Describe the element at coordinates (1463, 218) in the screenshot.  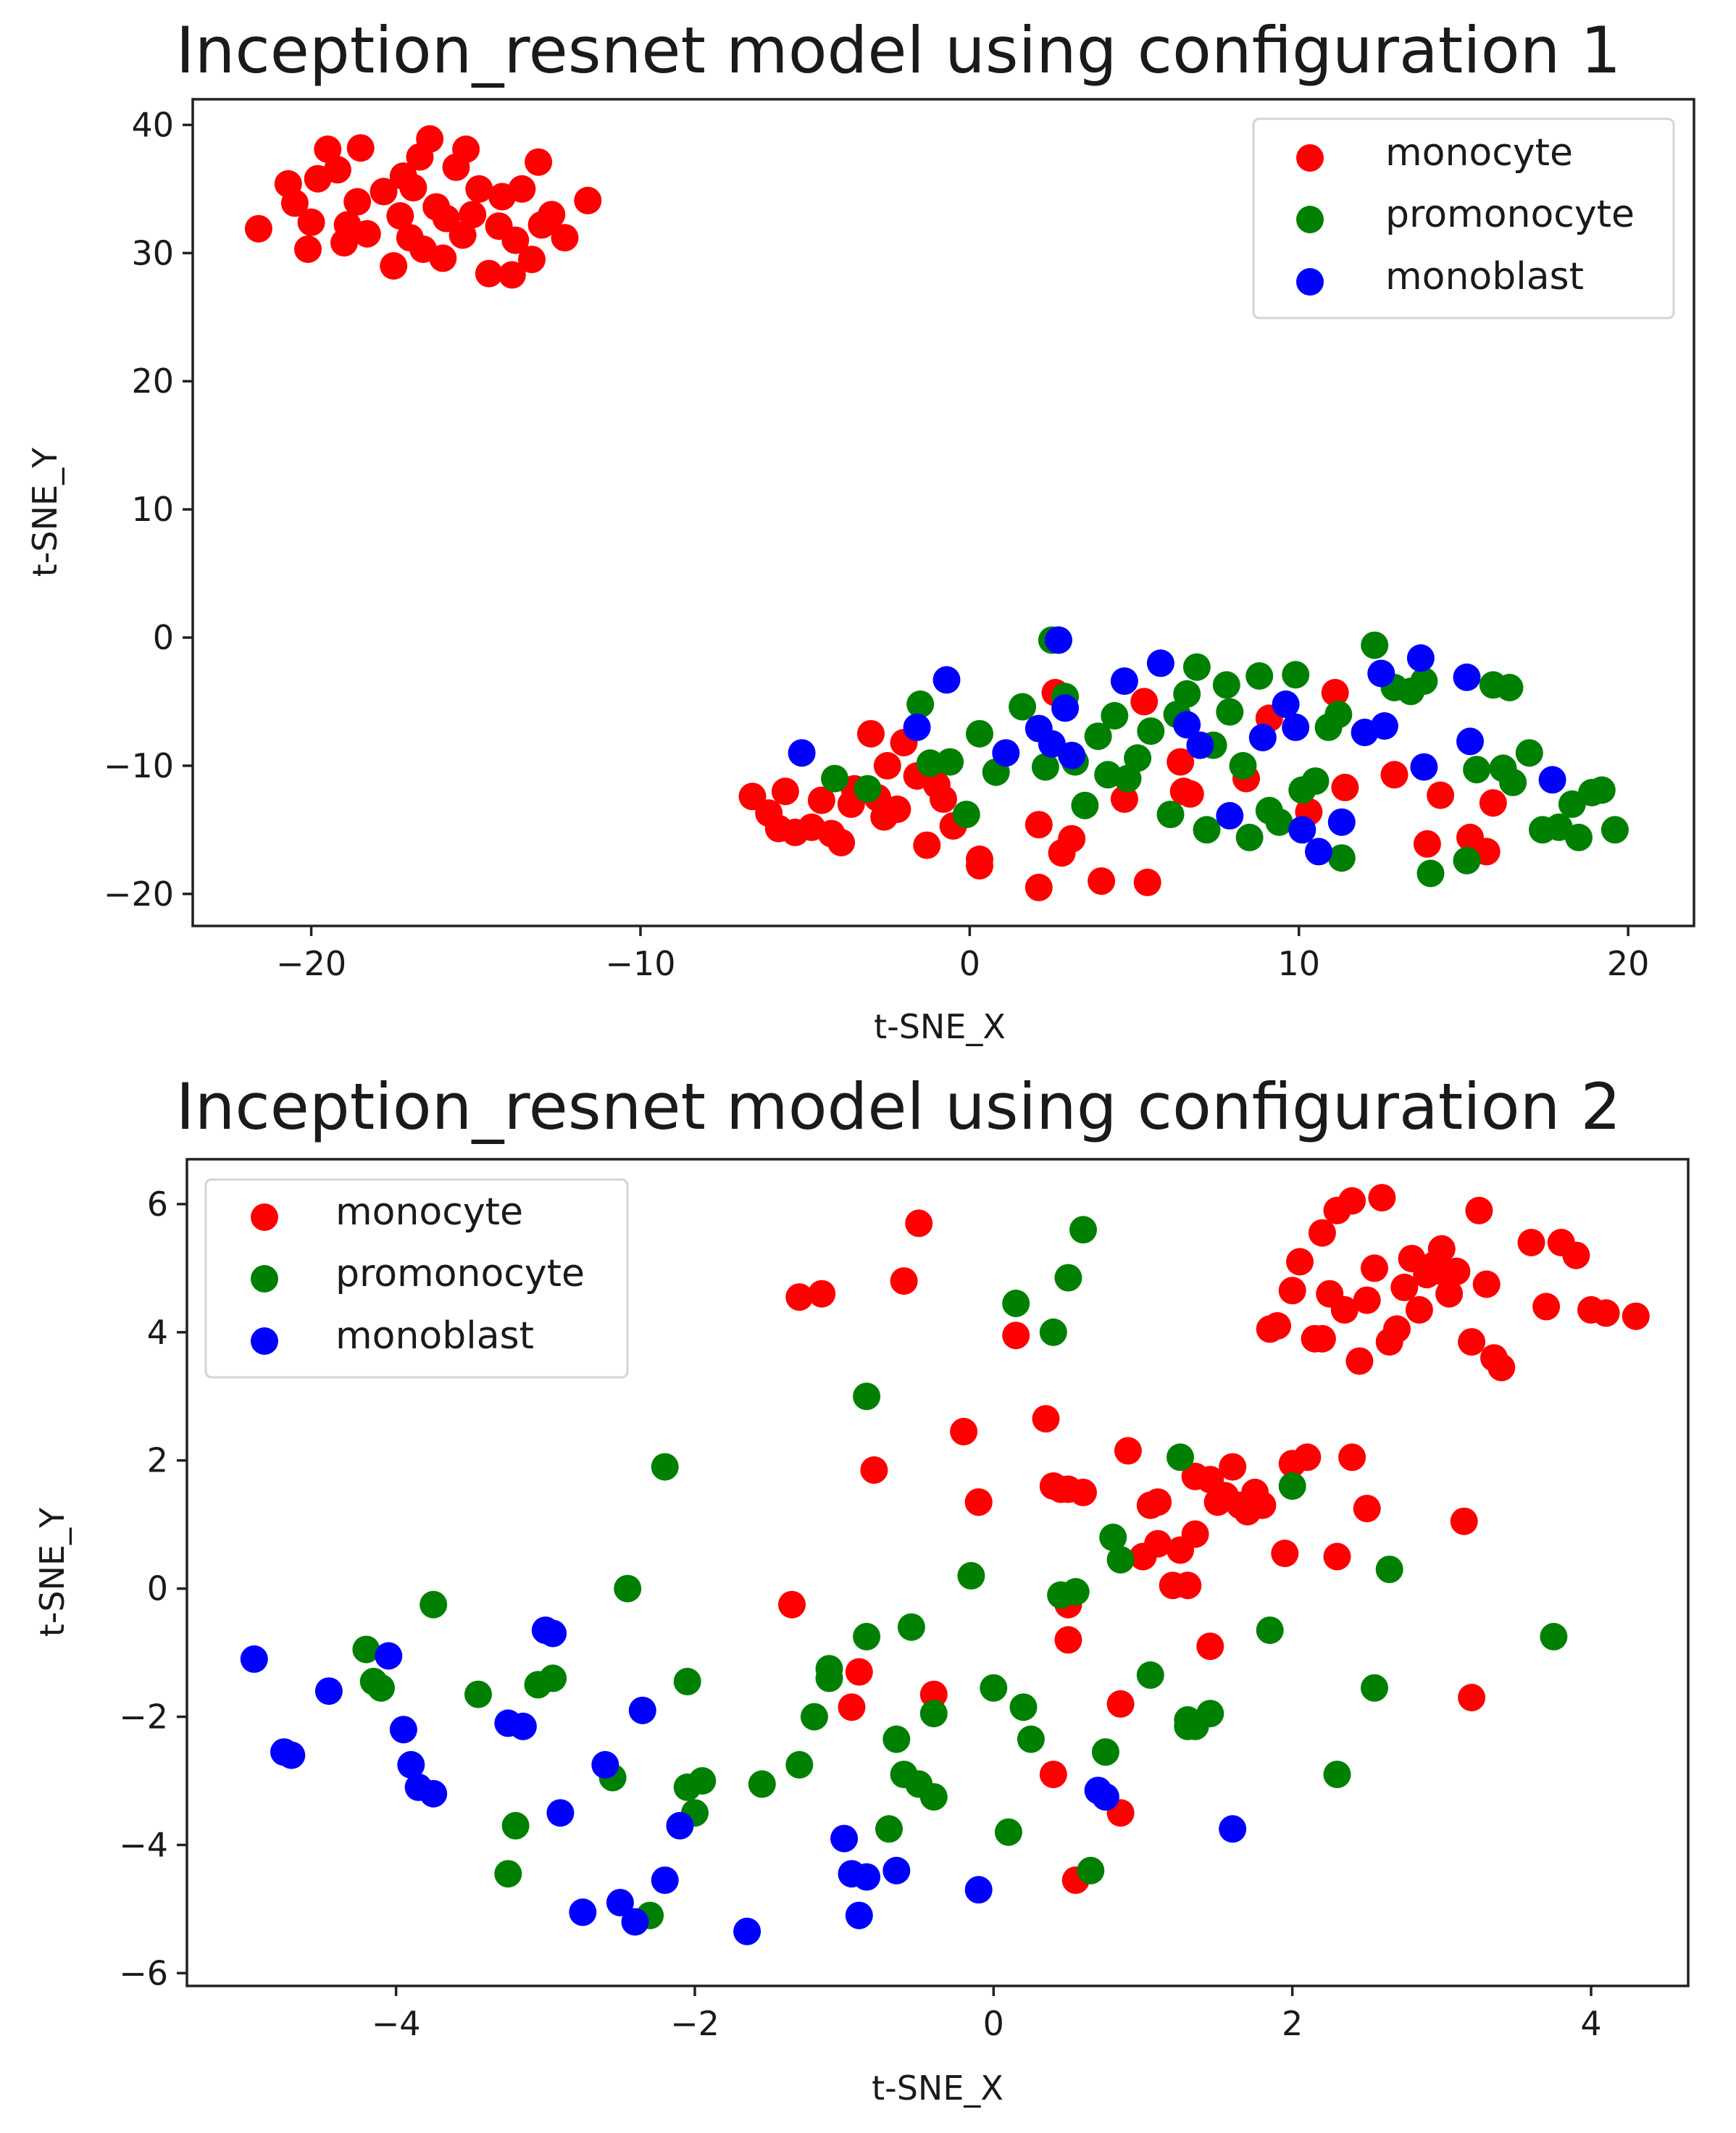
I see `chart-1-legend: monocyte promonocyte monoblast` at that location.